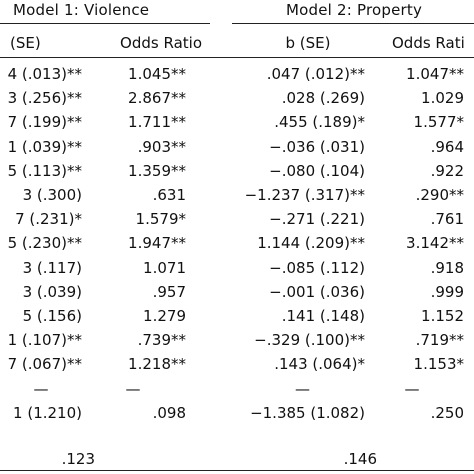 This screenshot has width=474, height=474. What do you see at coordinates (169, 292) in the screenshot?
I see `table-cell-m1-or: .957` at bounding box center [169, 292].